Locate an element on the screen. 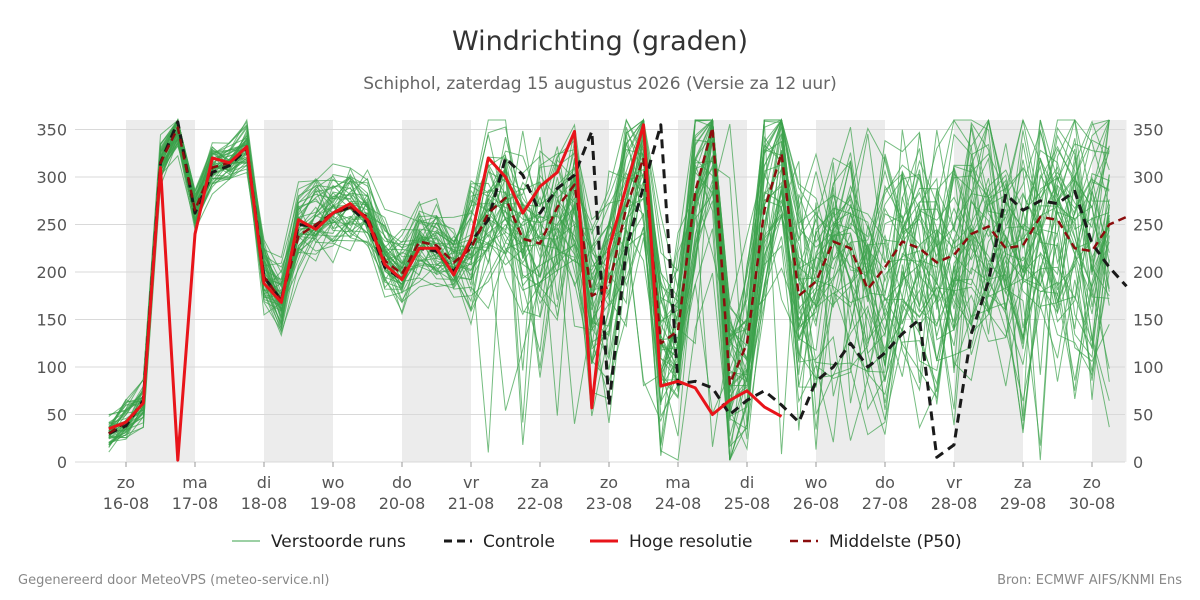 Image resolution: width=1200 pixels, height=600 pixels. y-tick-left-200: 200 is located at coordinates (51, 272).